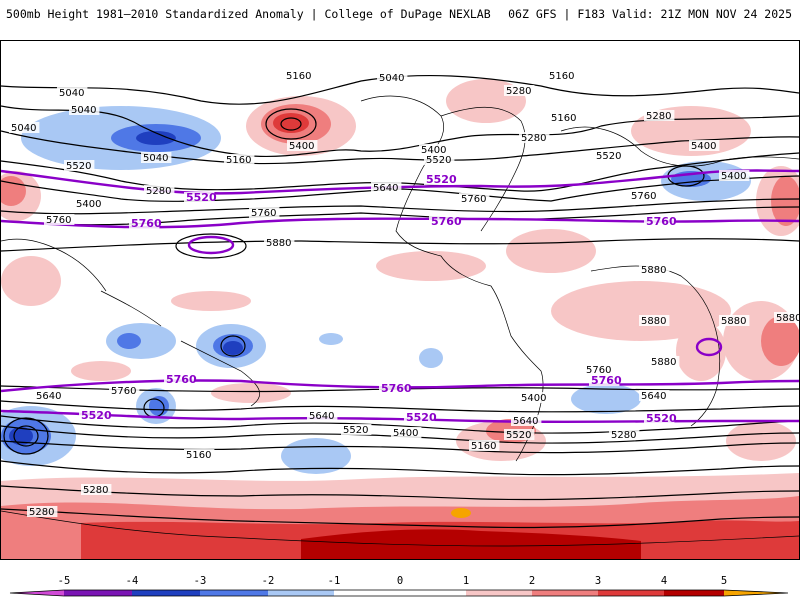 The width and height of the screenshot is (800, 604). I want to click on colorbar-seg-m1, so click(301, 593).